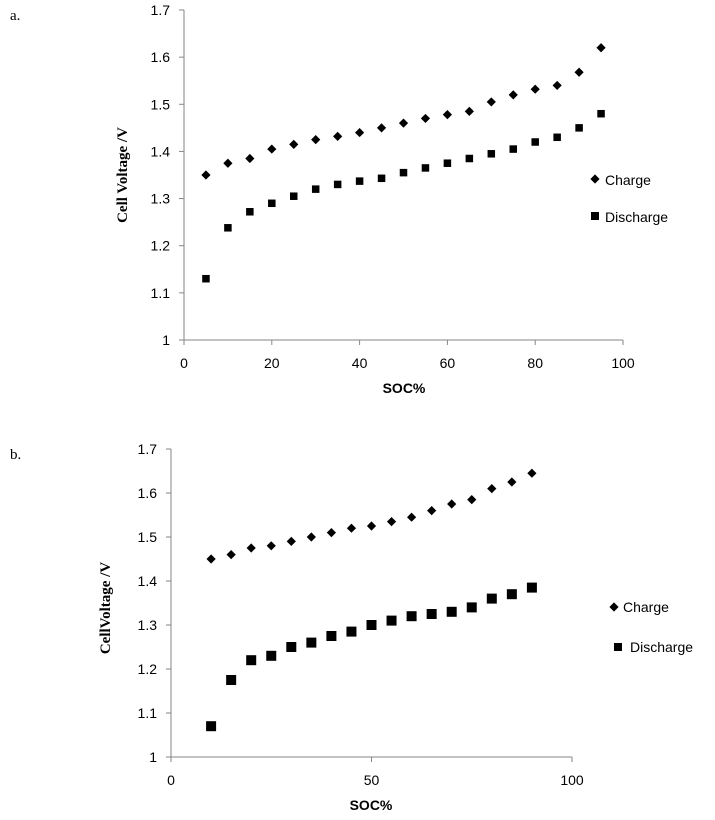 This screenshot has height=820, width=715. Describe the element at coordinates (371, 805) in the screenshot. I see `x-axis-label-b: SOC%` at that location.